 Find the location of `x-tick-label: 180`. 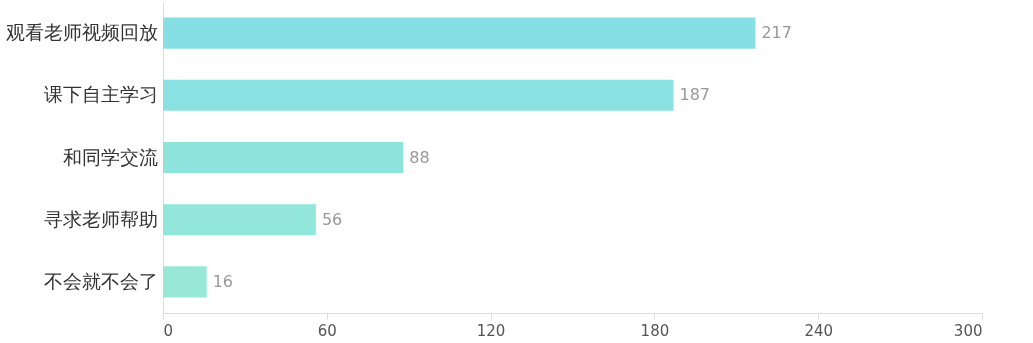

x-tick-label: 180 is located at coordinates (655, 330).